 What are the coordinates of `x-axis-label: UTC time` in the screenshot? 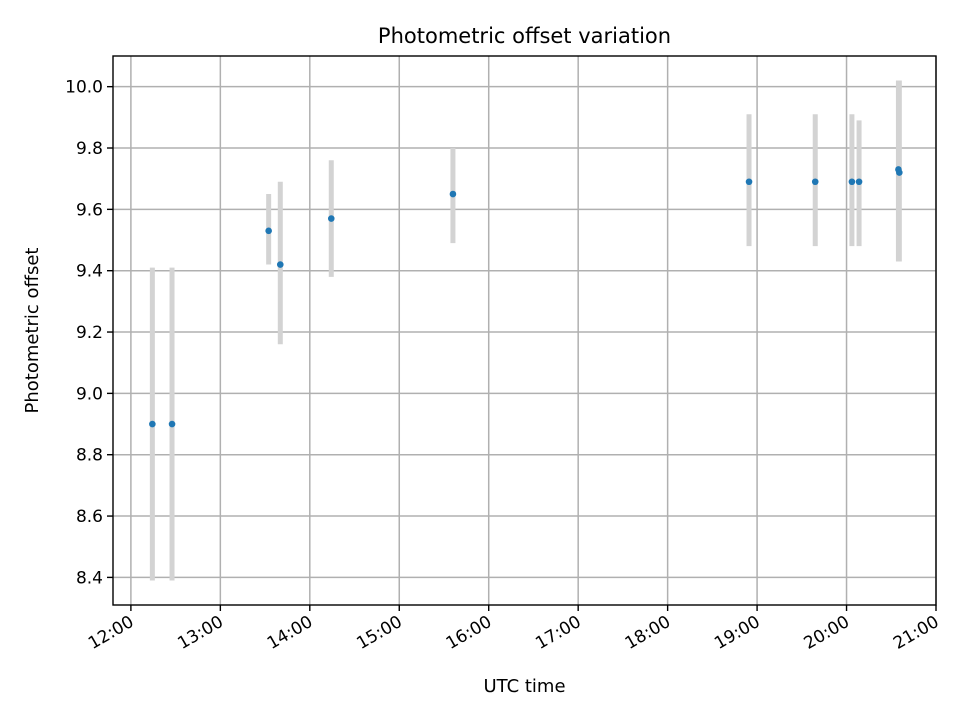 It's located at (524, 686).